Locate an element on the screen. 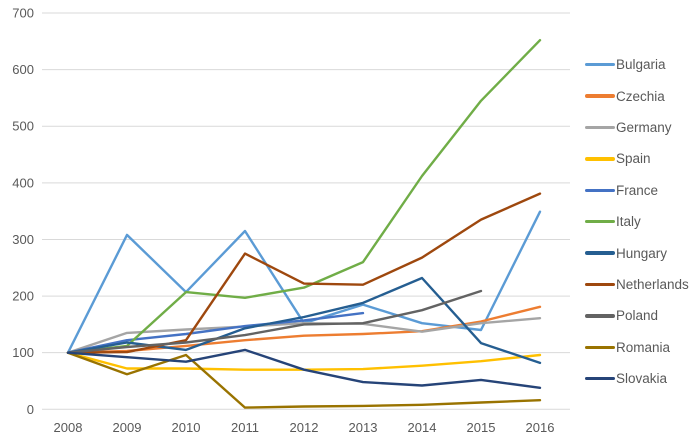  legend-label: Spain is located at coordinates (633, 159).